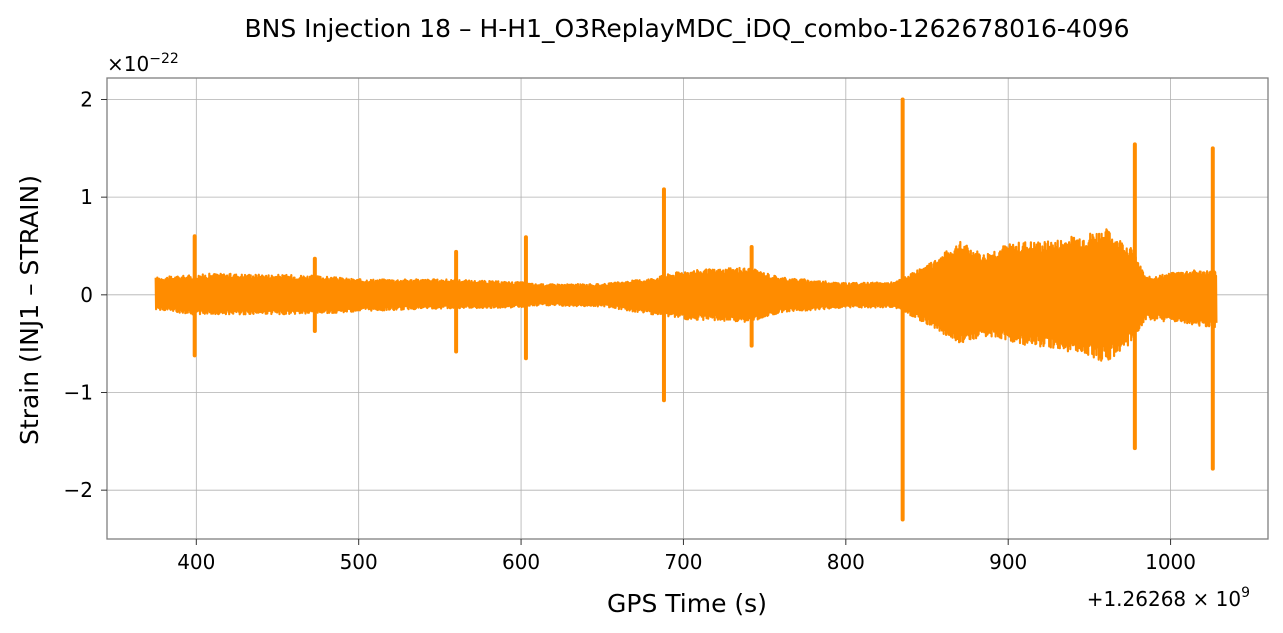  Describe the element at coordinates (1170, 562) in the screenshot. I see `x-tick-label: 1000` at that location.